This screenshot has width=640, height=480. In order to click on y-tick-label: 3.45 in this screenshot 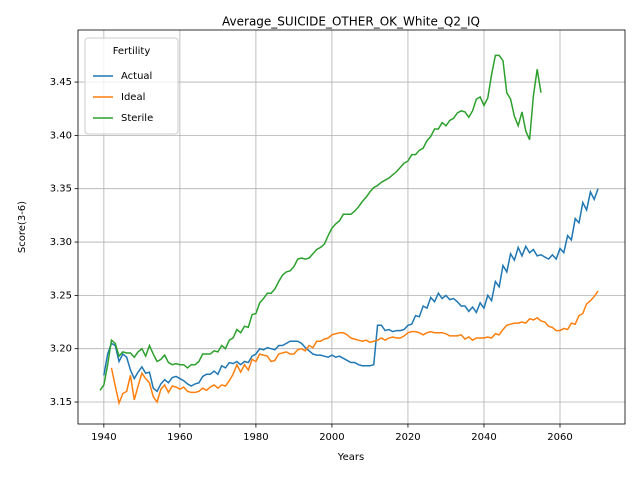, I will do `click(61, 82)`.